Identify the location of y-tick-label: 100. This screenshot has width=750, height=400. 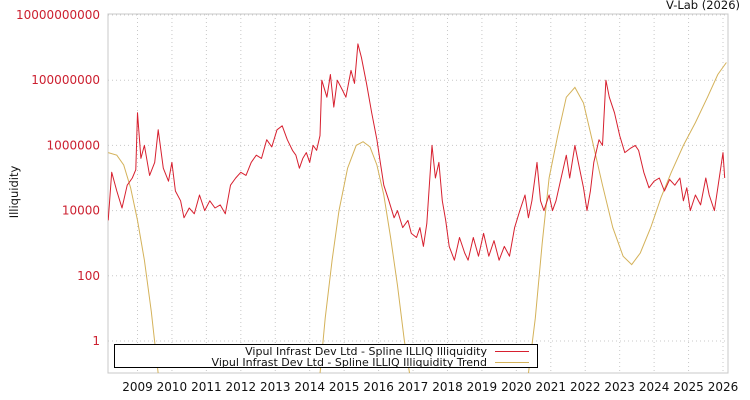
(88, 276).